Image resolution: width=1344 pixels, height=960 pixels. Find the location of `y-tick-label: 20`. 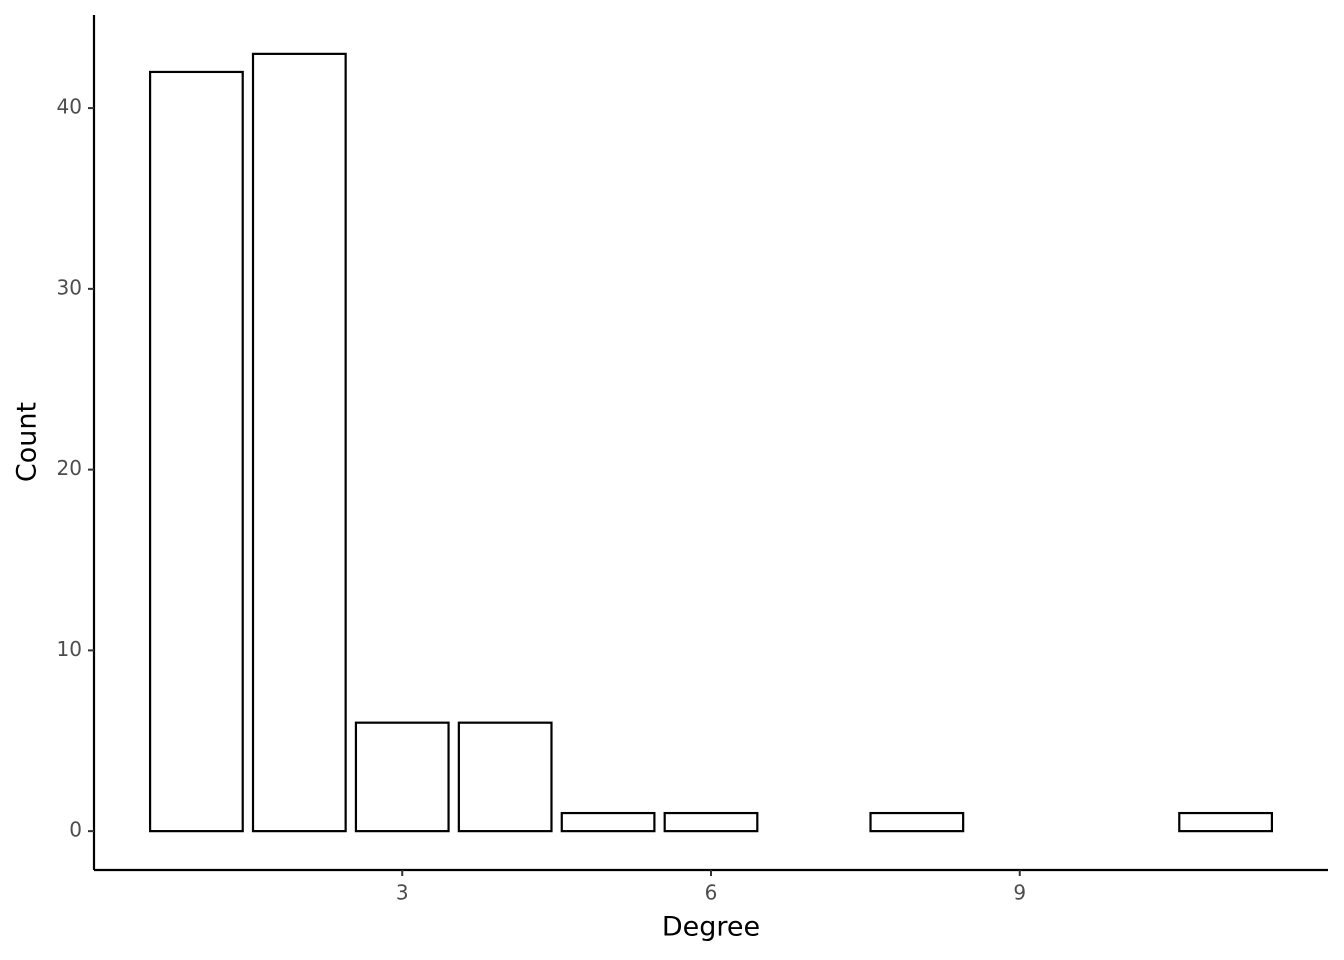

y-tick-label: 20 is located at coordinates (69, 468).